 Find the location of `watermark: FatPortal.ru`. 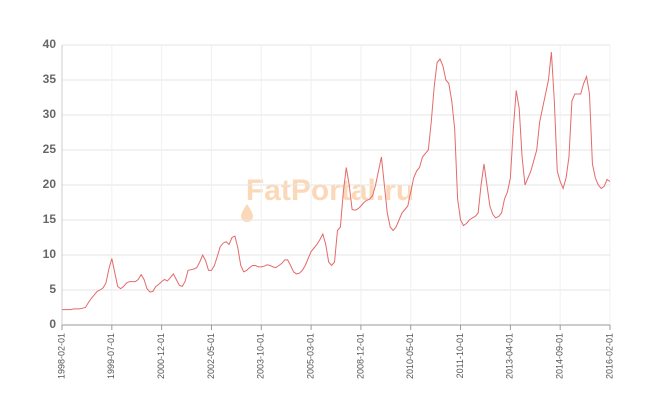

watermark: FatPortal.ru is located at coordinates (330, 190).